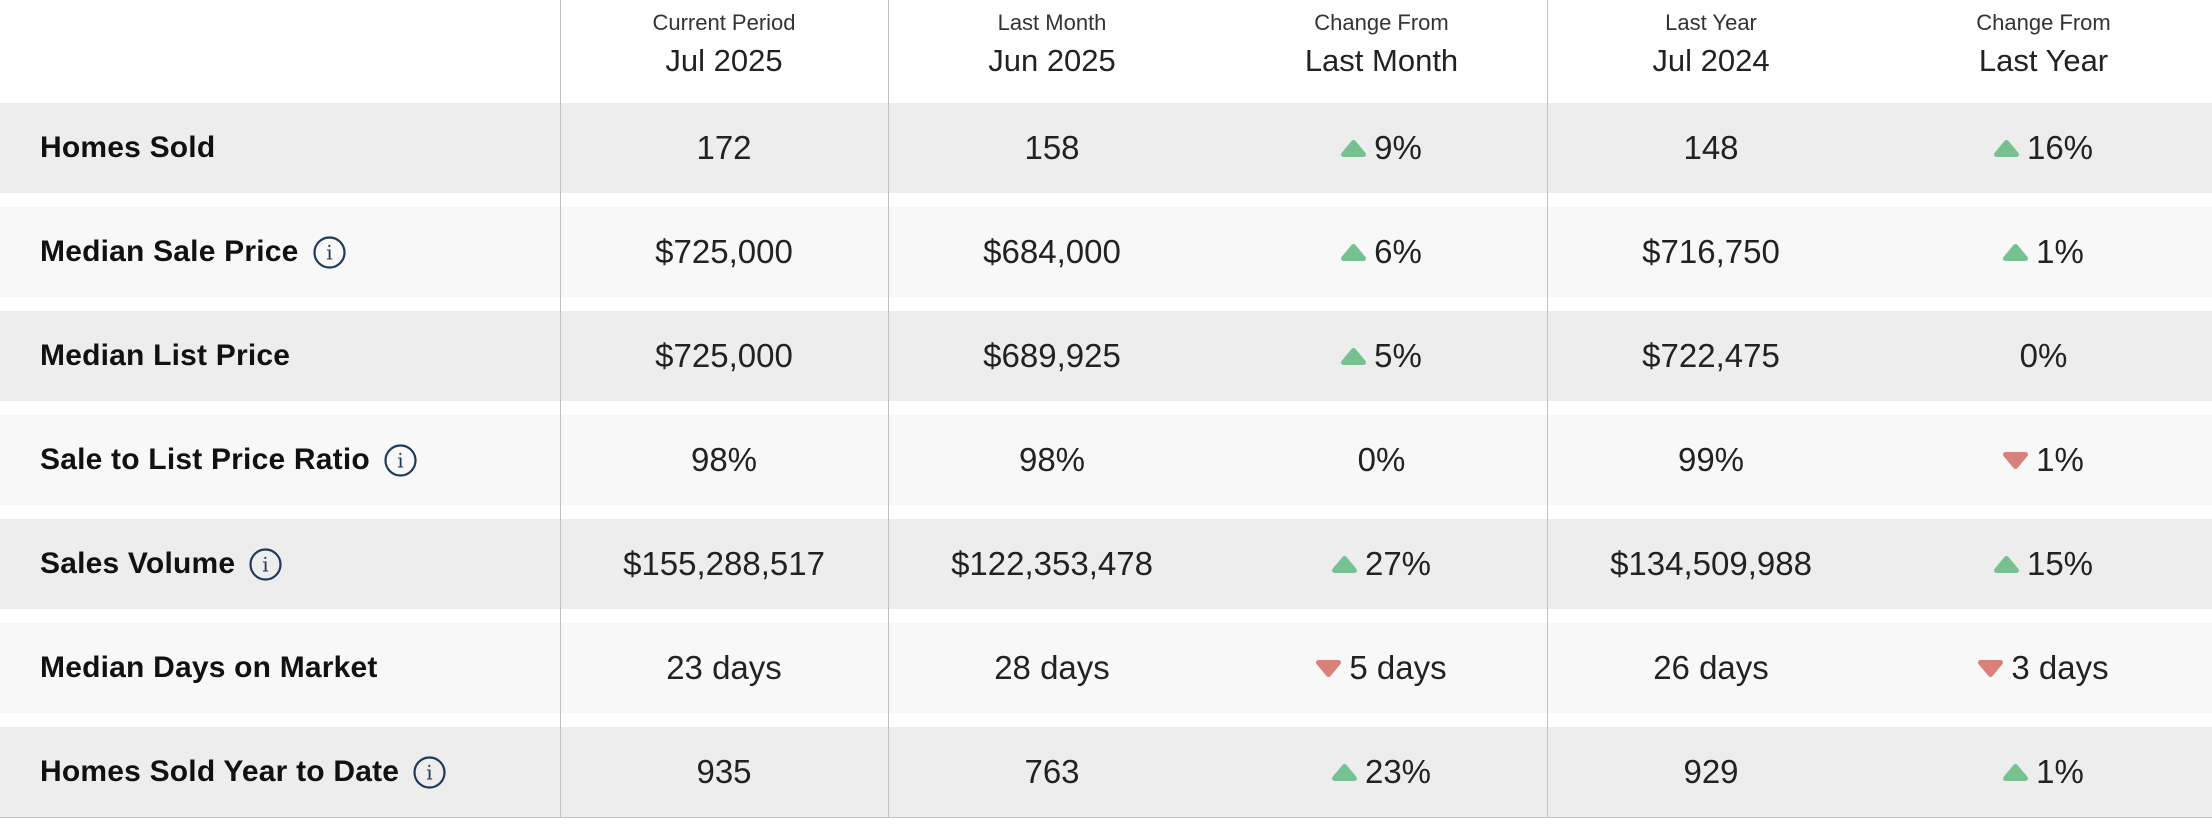 The width and height of the screenshot is (2212, 838). I want to click on table-row: Homes Sold Year to Date i 935 763 23% 9, so click(1106, 772).